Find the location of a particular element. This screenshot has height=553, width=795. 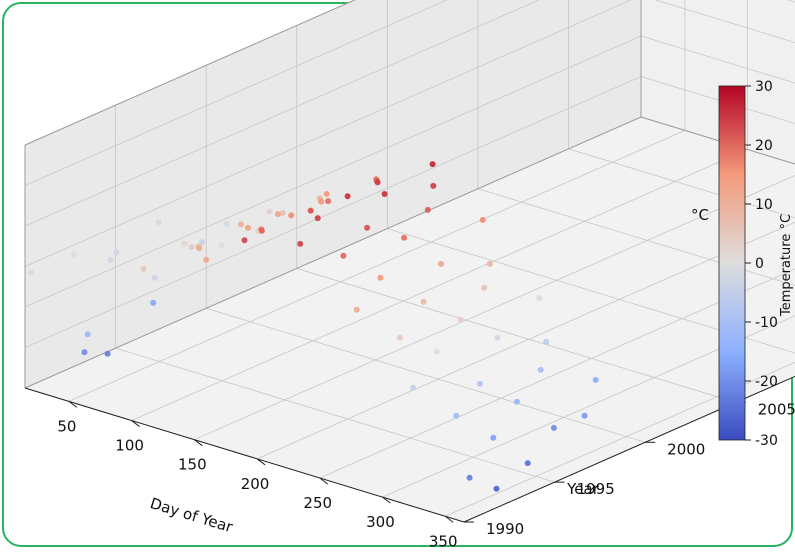

colorbar: -30 -20 -10 0 10 20 30 Temperature °C is located at coordinates (756, 264).